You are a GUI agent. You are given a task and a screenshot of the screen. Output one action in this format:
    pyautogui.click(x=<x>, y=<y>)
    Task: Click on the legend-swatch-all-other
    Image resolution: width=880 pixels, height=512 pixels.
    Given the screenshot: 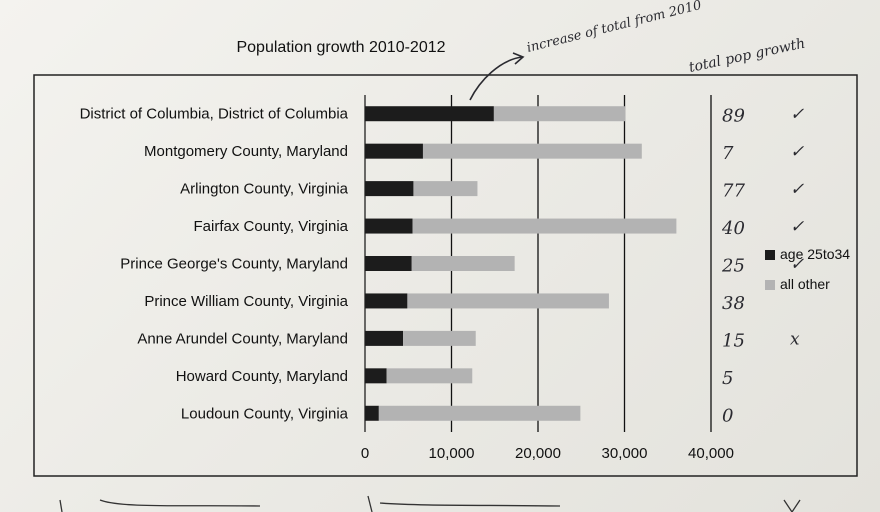 What is the action you would take?
    pyautogui.click(x=770, y=285)
    